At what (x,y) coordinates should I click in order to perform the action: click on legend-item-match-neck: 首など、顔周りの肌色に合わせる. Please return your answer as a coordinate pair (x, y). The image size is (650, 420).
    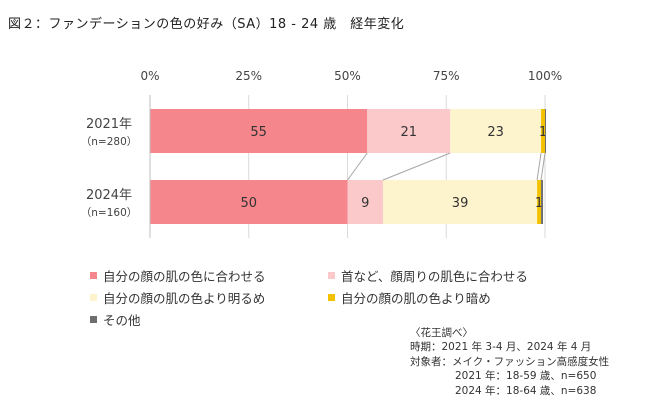
    Looking at the image, I should click on (428, 275).